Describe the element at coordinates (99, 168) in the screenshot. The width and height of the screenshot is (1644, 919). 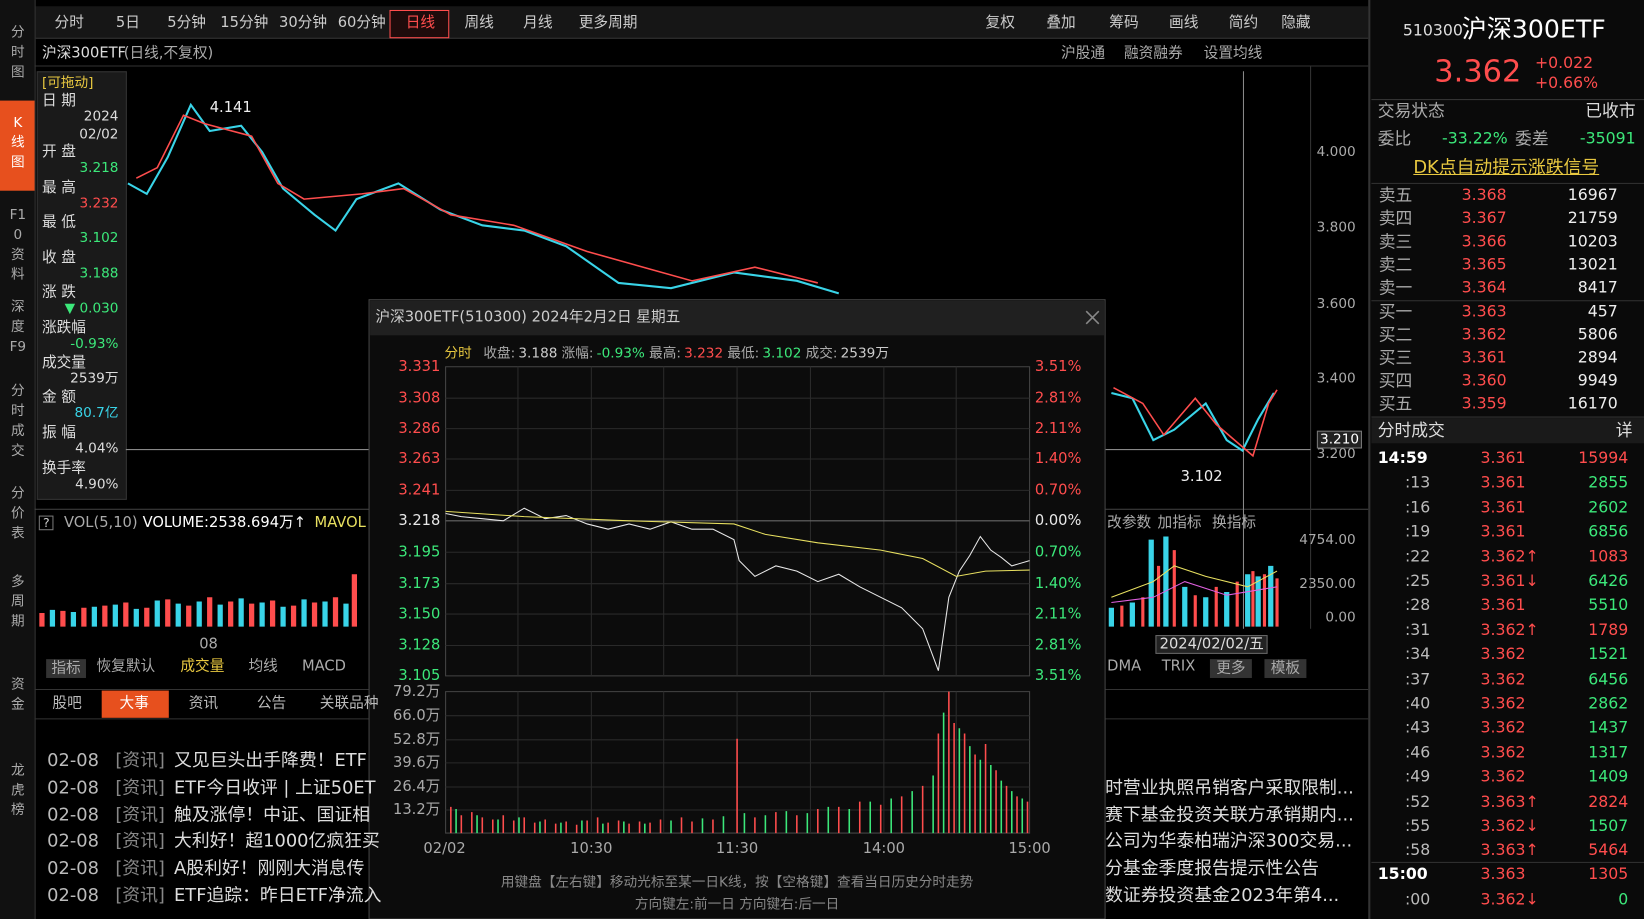
I see `info-value: 3.218` at that location.